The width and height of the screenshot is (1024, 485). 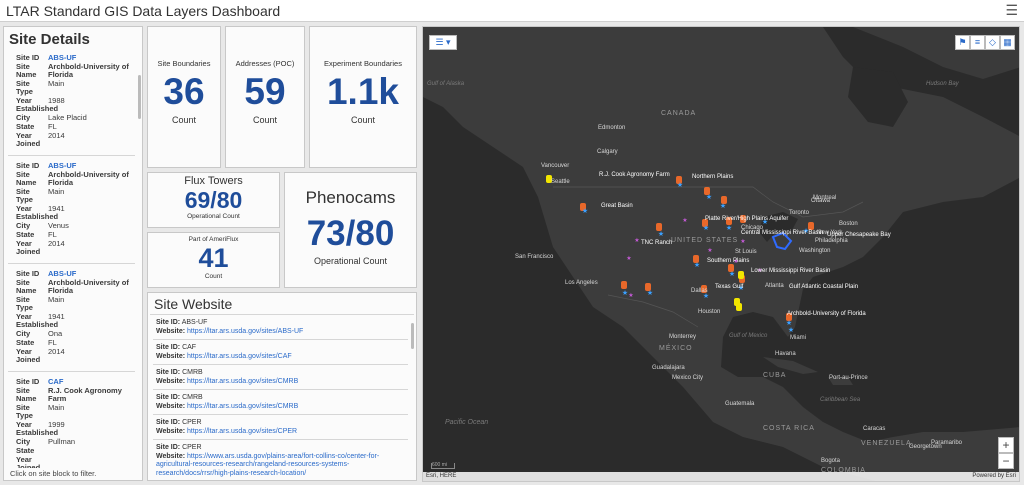 What do you see at coordinates (729, 287) in the screenshot?
I see `label-texas-gulf: Texas Gulf` at bounding box center [729, 287].